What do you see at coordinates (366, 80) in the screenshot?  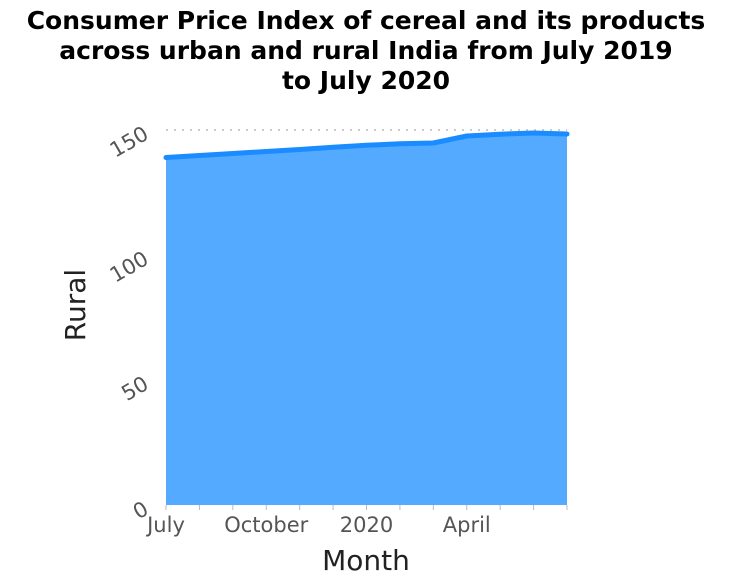 I see `chart-title-line-3: to July 2020` at bounding box center [366, 80].